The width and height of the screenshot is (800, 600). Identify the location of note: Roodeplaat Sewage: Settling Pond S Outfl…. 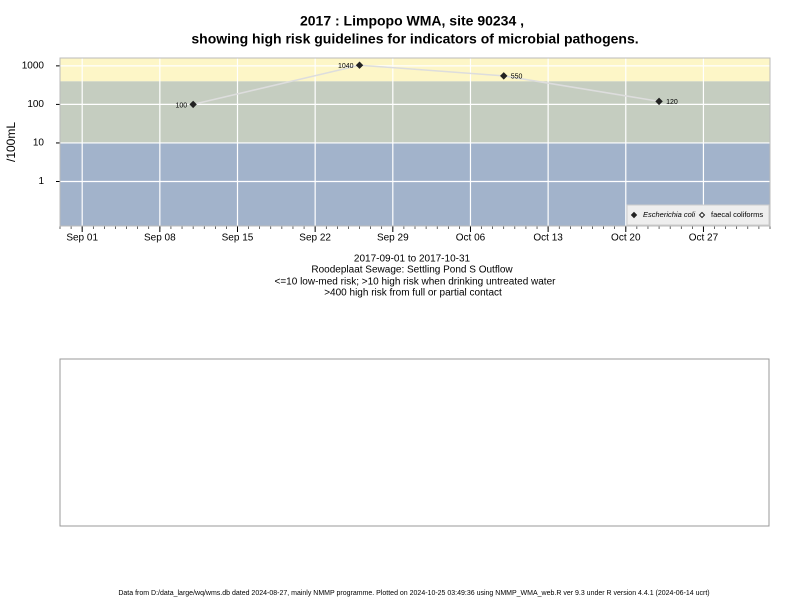
(412, 270).